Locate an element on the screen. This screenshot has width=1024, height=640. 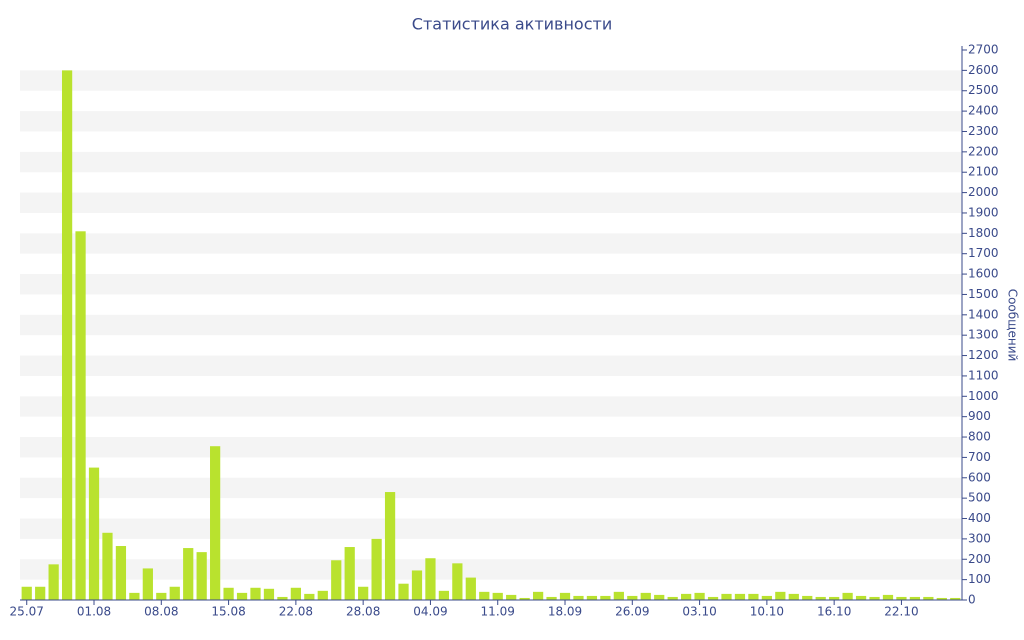
y-tick-label: 1800 is located at coordinates (983, 233).